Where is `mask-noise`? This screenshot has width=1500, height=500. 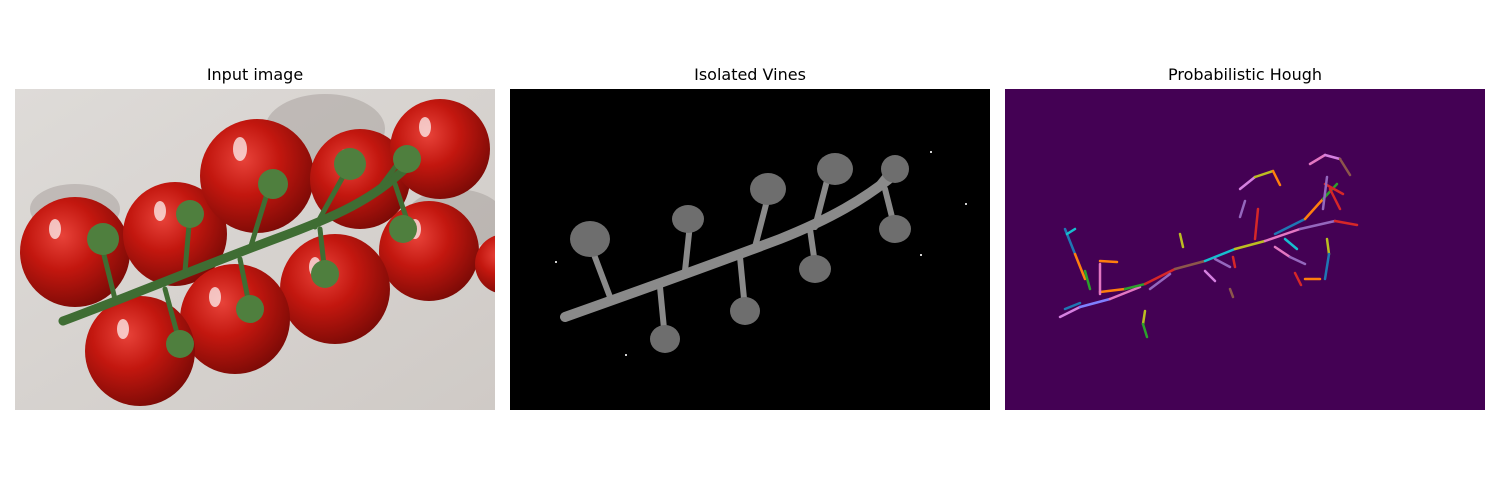 mask-noise is located at coordinates (761, 253).